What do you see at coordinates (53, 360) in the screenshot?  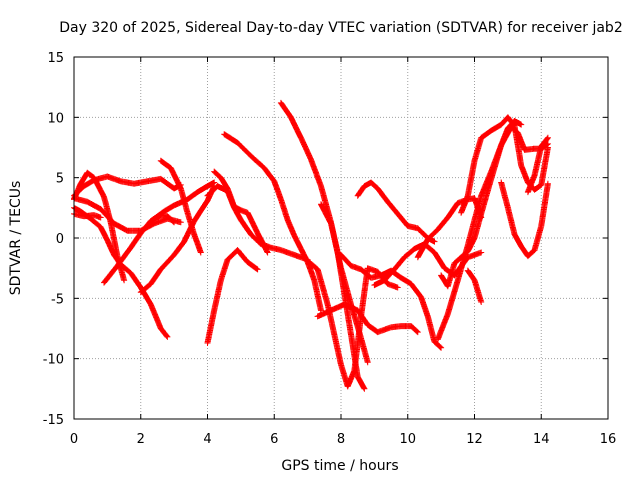 I see `y-tick-label: -10` at bounding box center [53, 360].